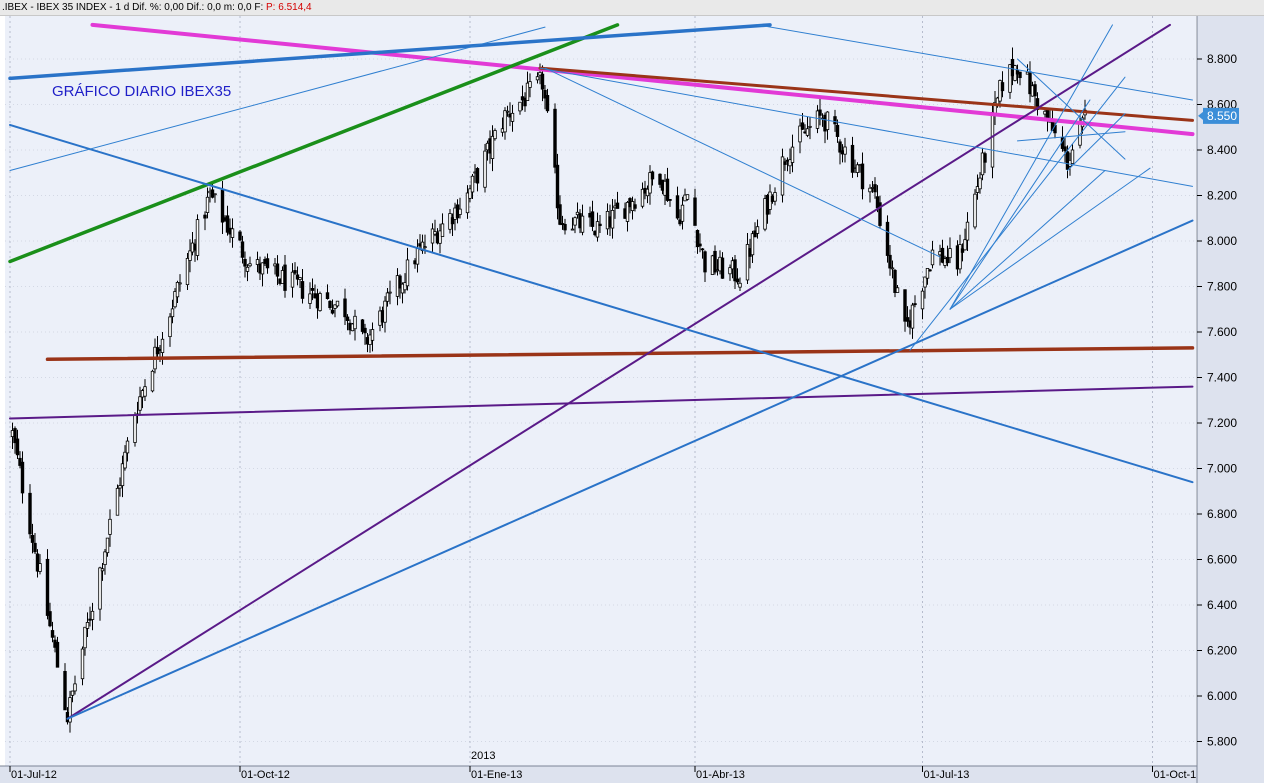  What do you see at coordinates (1222, 116) in the screenshot?
I see `last-price-tag-label: 8.550` at bounding box center [1222, 116].